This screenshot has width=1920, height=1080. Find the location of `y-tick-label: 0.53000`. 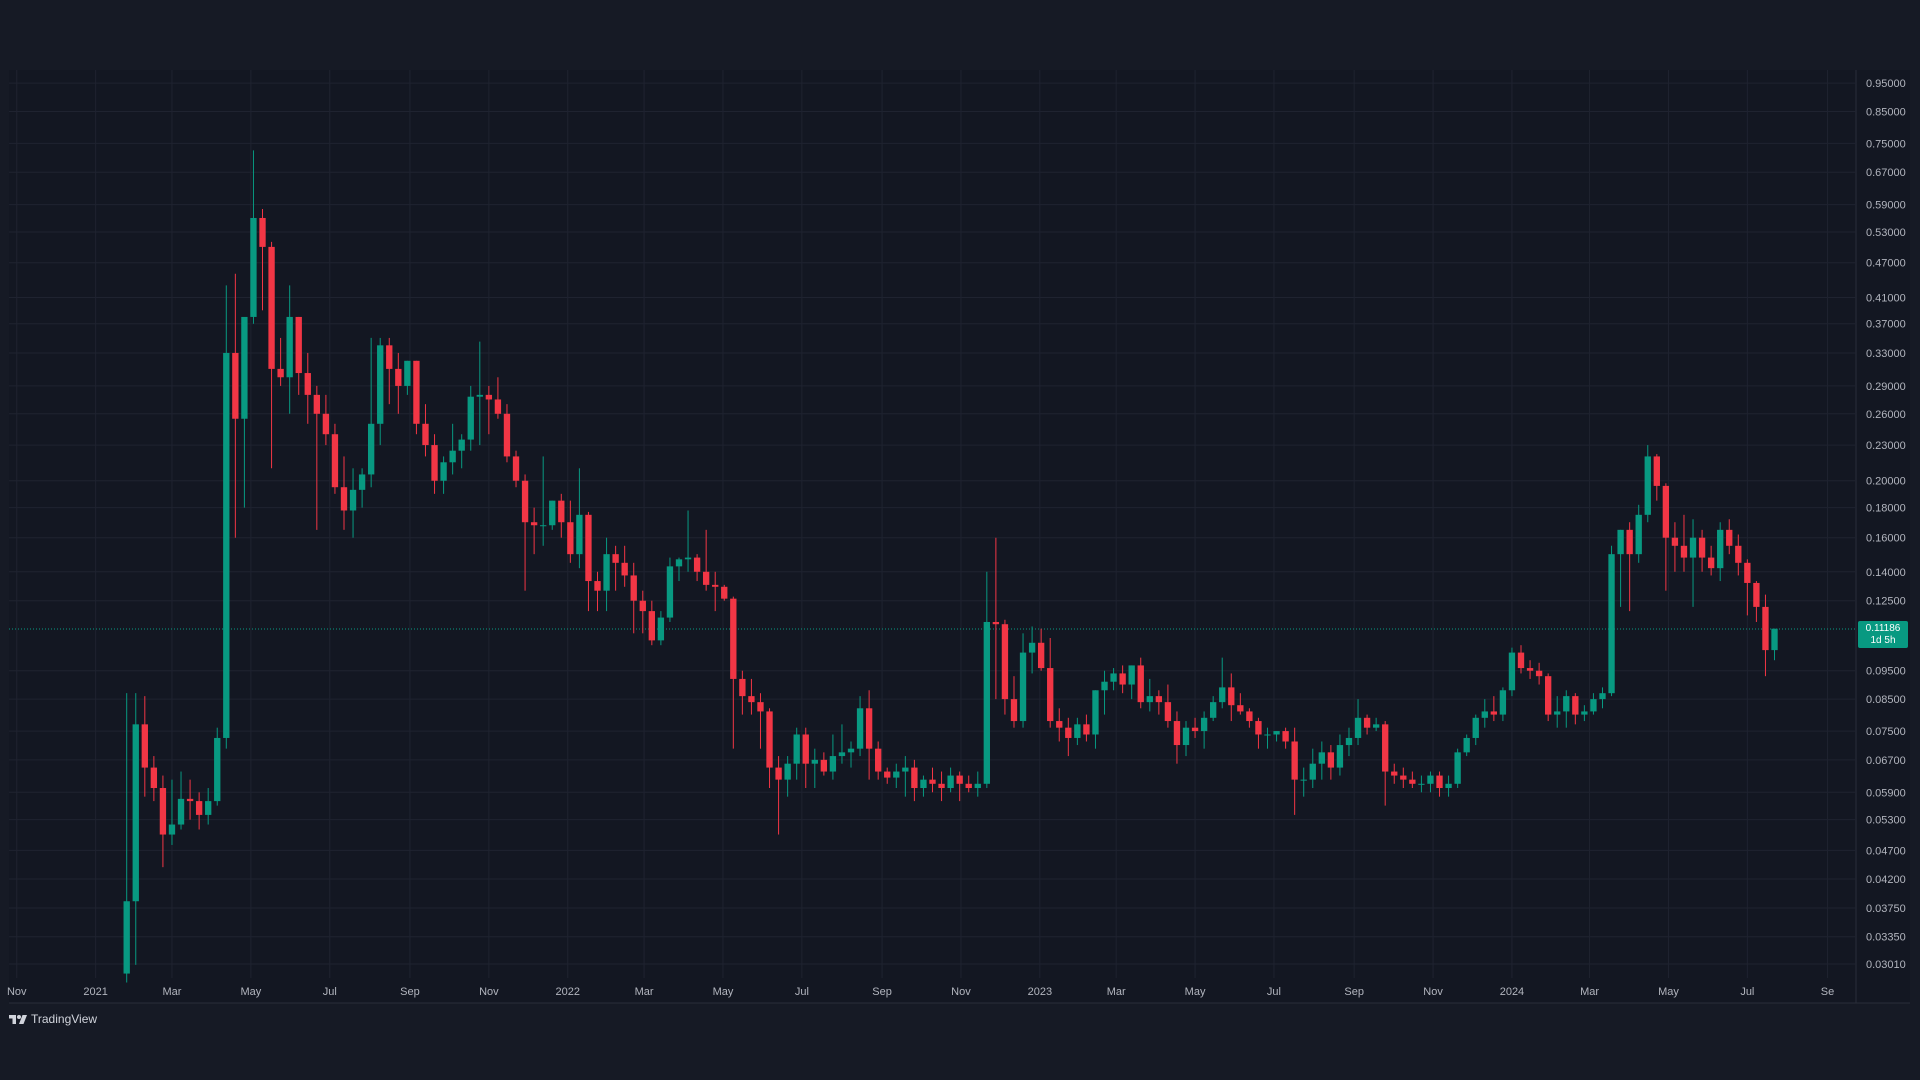

y-tick-label: 0.53000 is located at coordinates (1886, 233).